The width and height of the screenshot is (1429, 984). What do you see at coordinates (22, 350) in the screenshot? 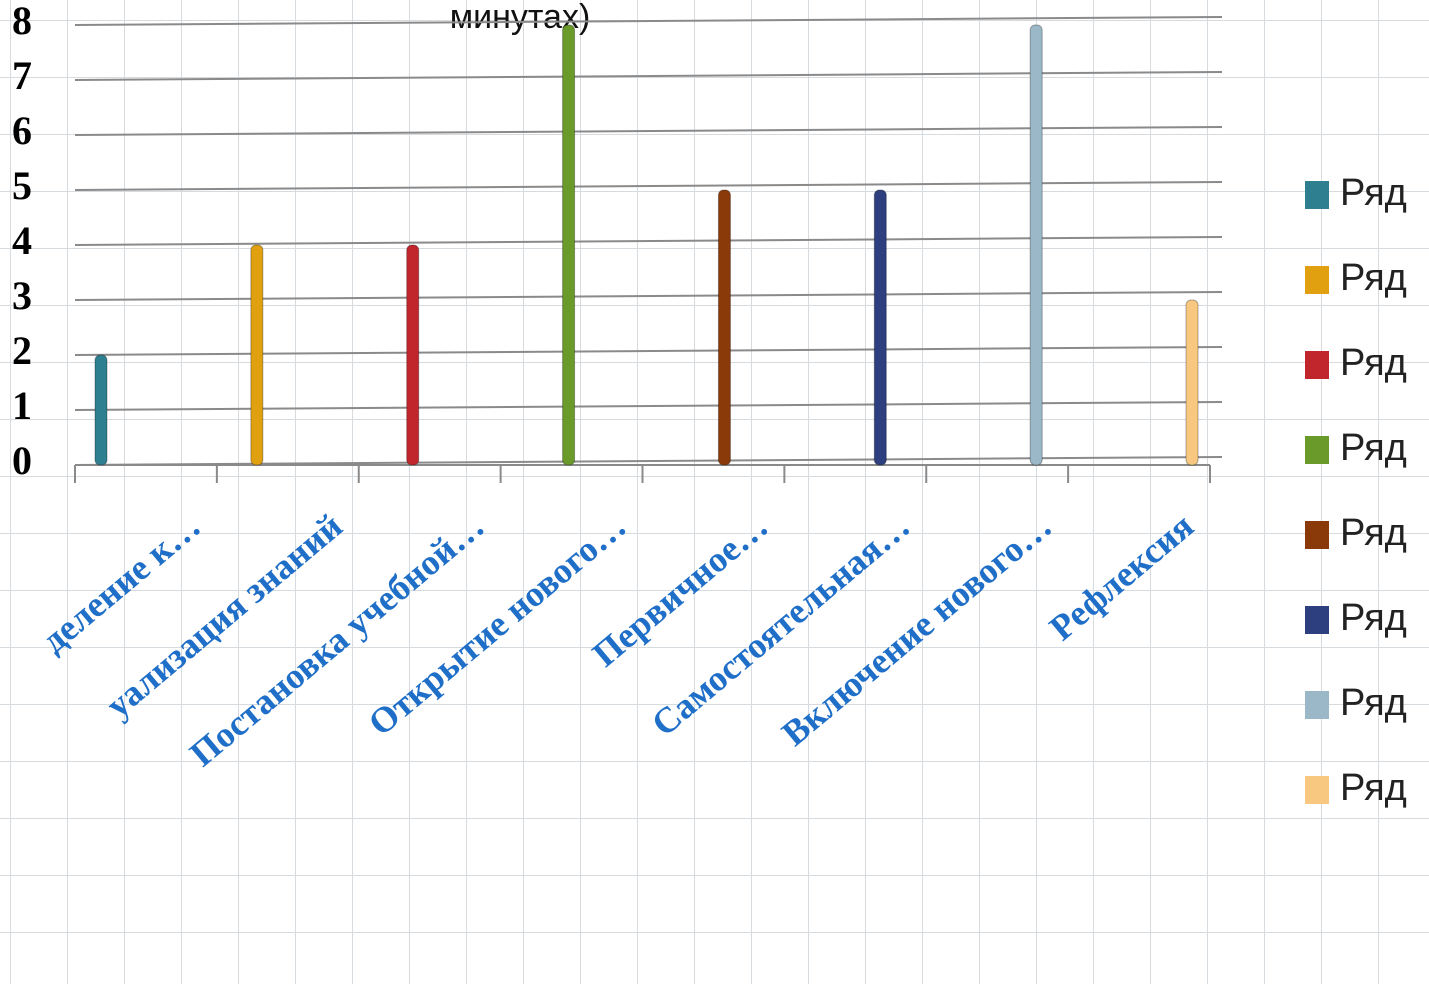
I see `y-tick-label: 2` at bounding box center [22, 350].